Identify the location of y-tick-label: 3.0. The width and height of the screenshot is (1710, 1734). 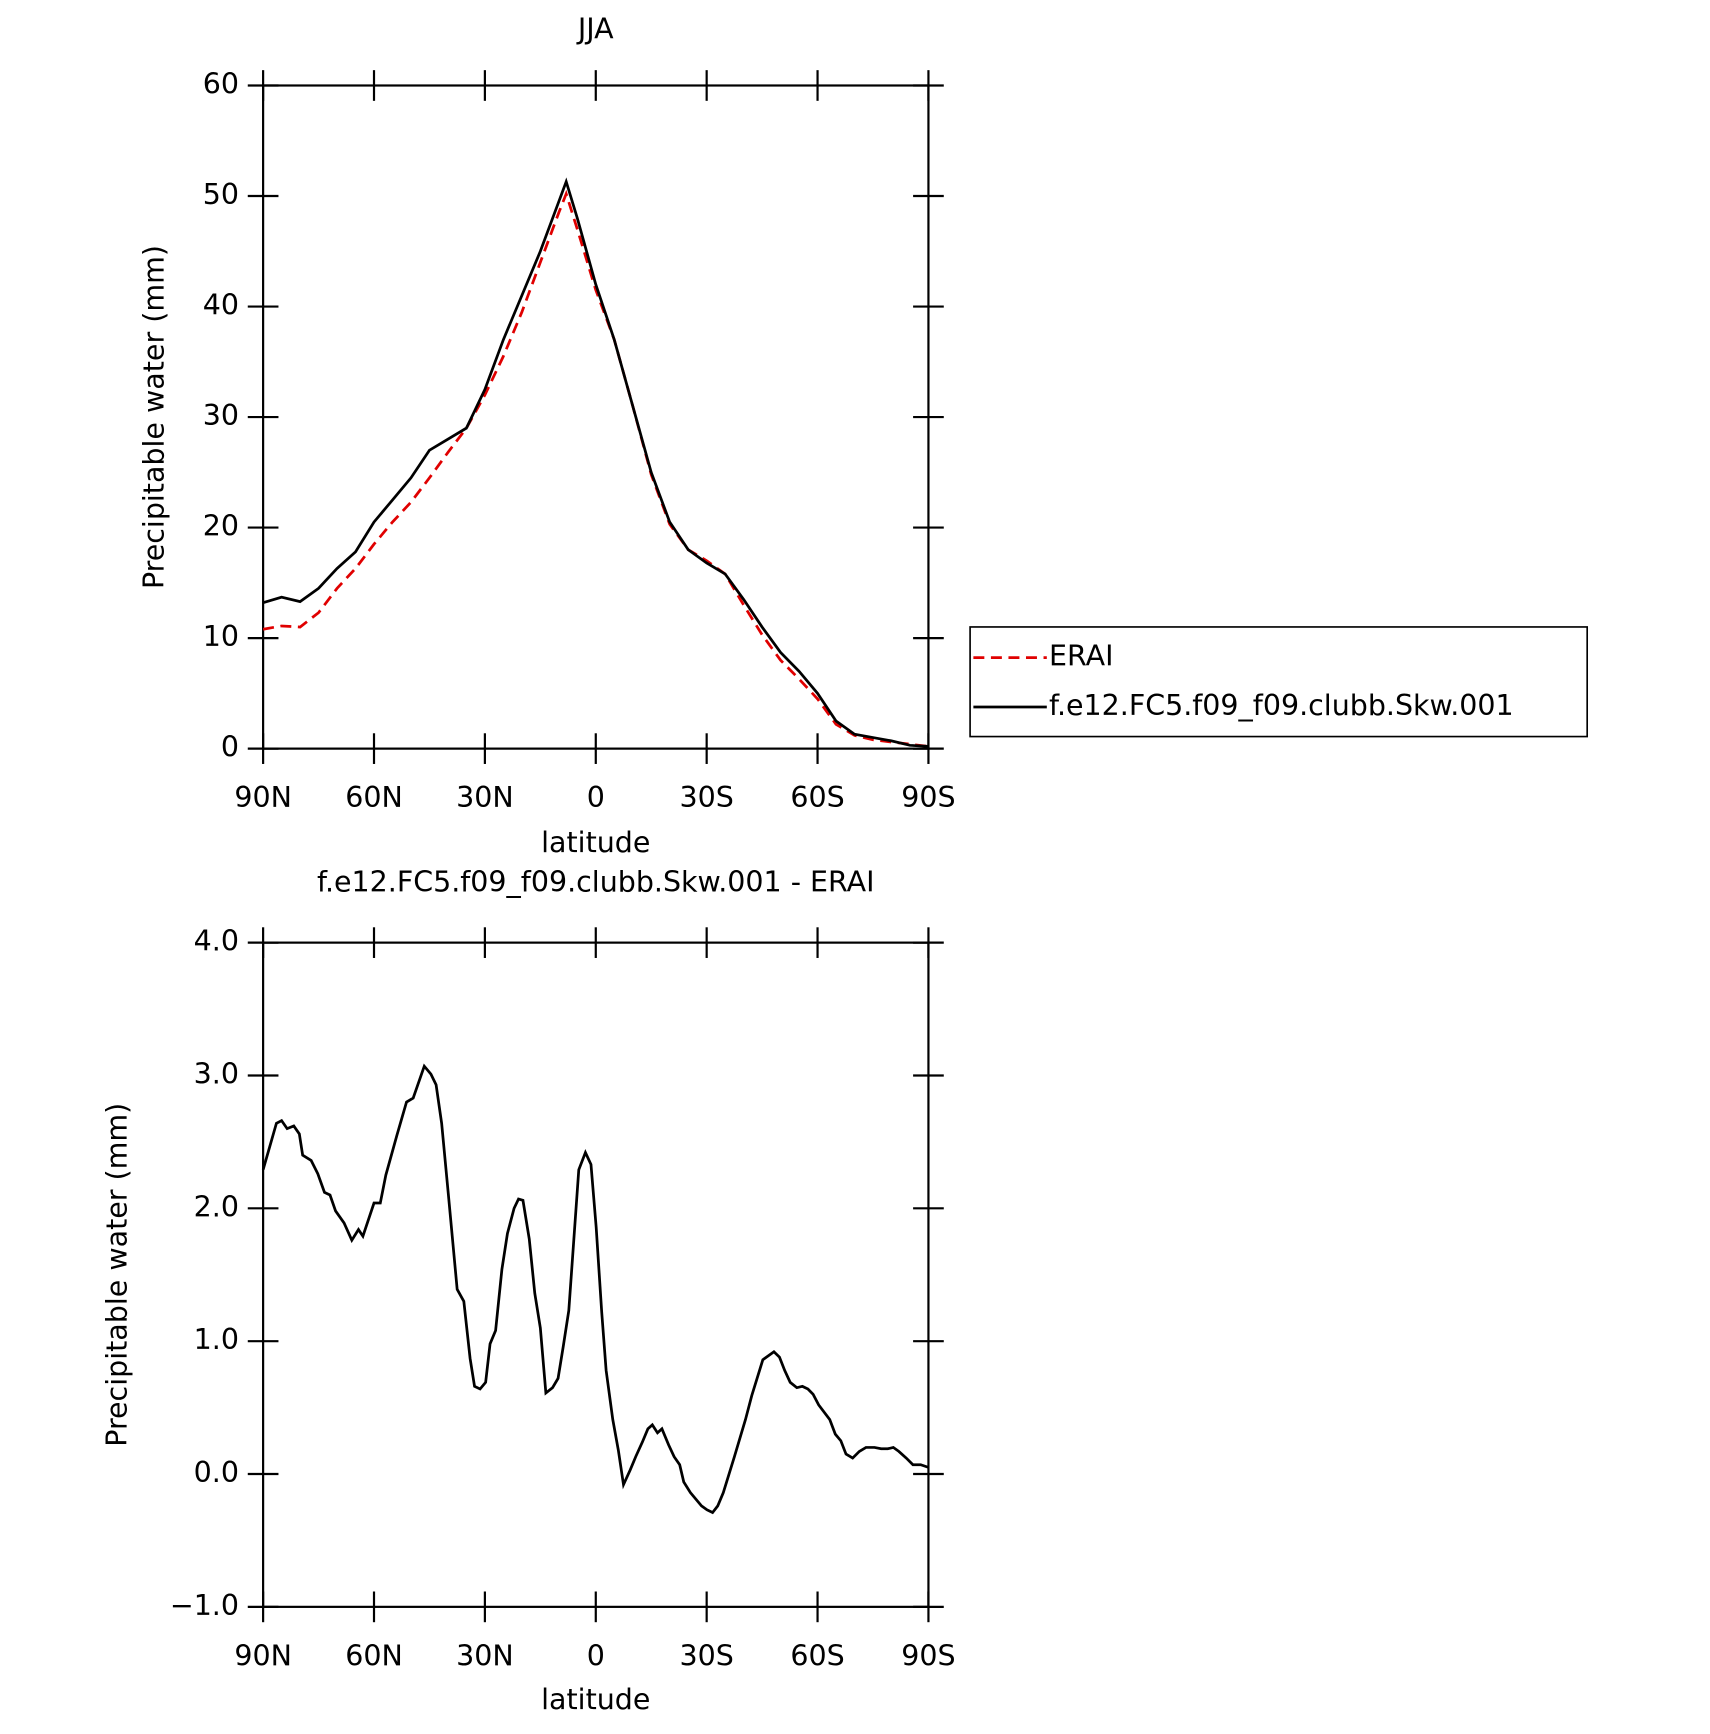
(216, 1073).